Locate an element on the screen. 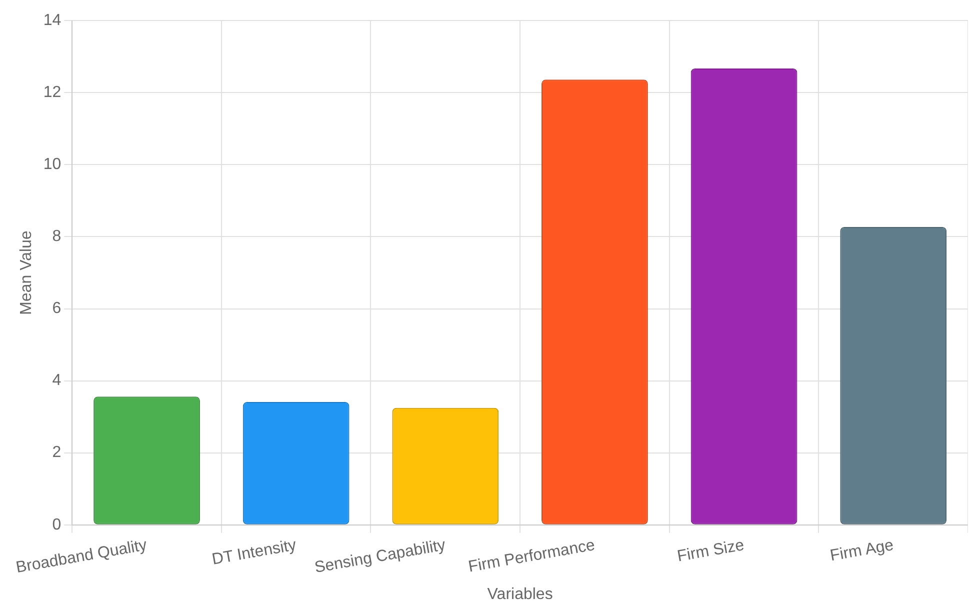 This screenshot has height=610, width=976. y-tick-label: 14 is located at coordinates (52, 21).